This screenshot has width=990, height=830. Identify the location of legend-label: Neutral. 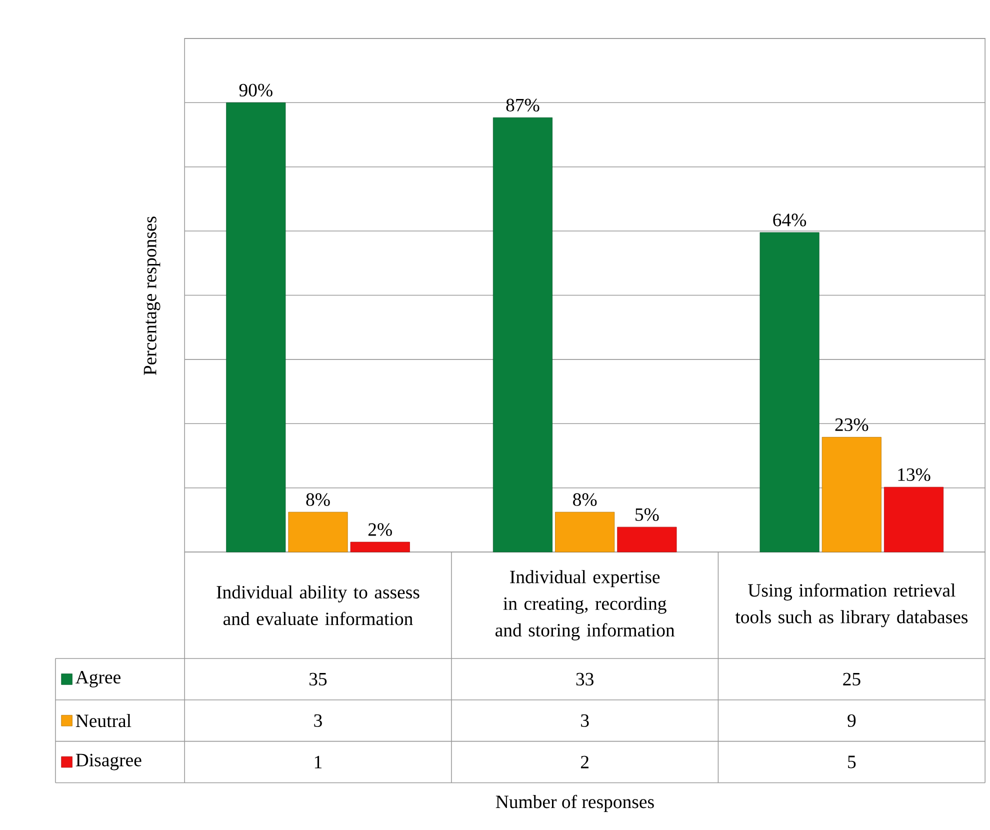
(104, 721).